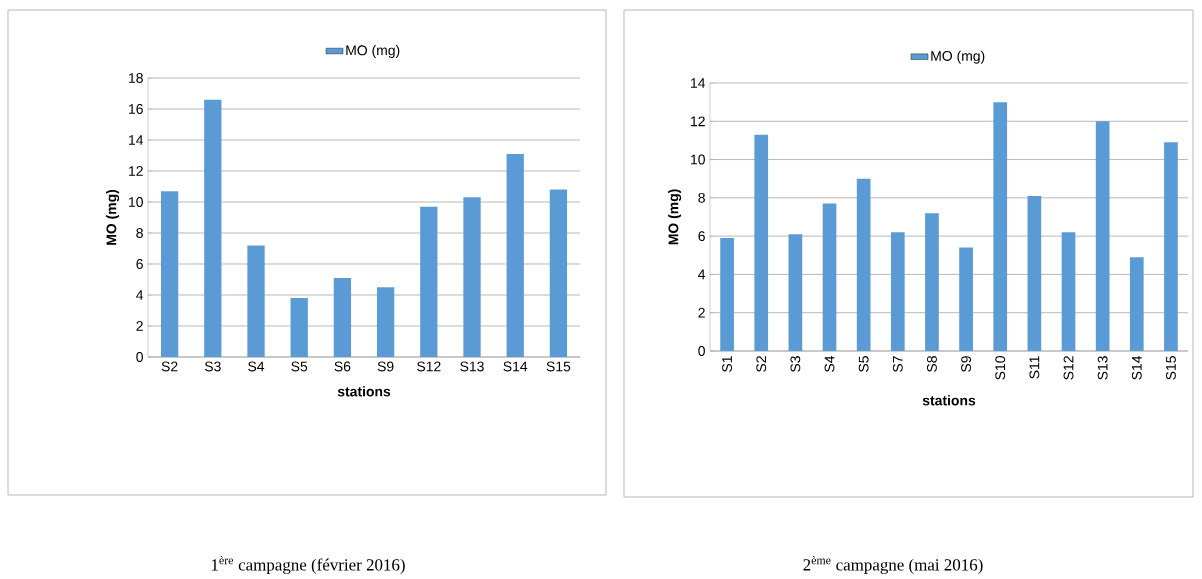 This screenshot has width=1202, height=579. I want to click on x-tick-label: S11, so click(1034, 367).